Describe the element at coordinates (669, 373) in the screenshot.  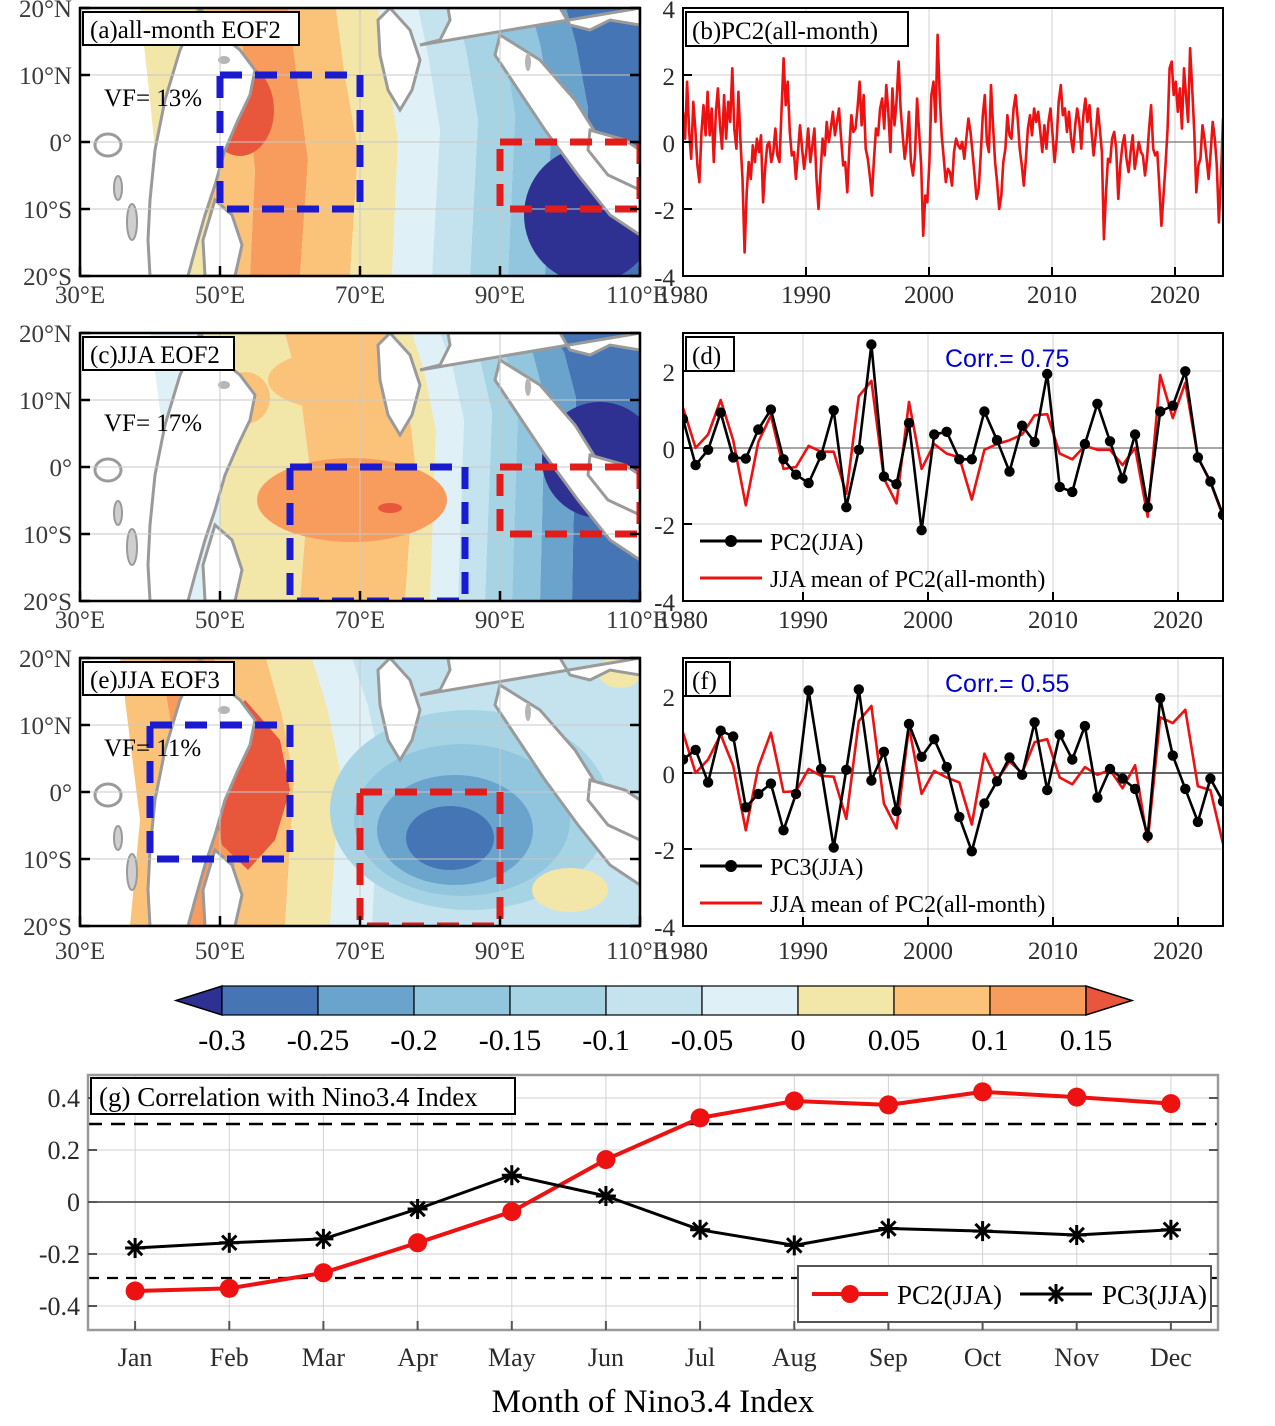
I see `panel-d-ytick-2: 2` at that location.